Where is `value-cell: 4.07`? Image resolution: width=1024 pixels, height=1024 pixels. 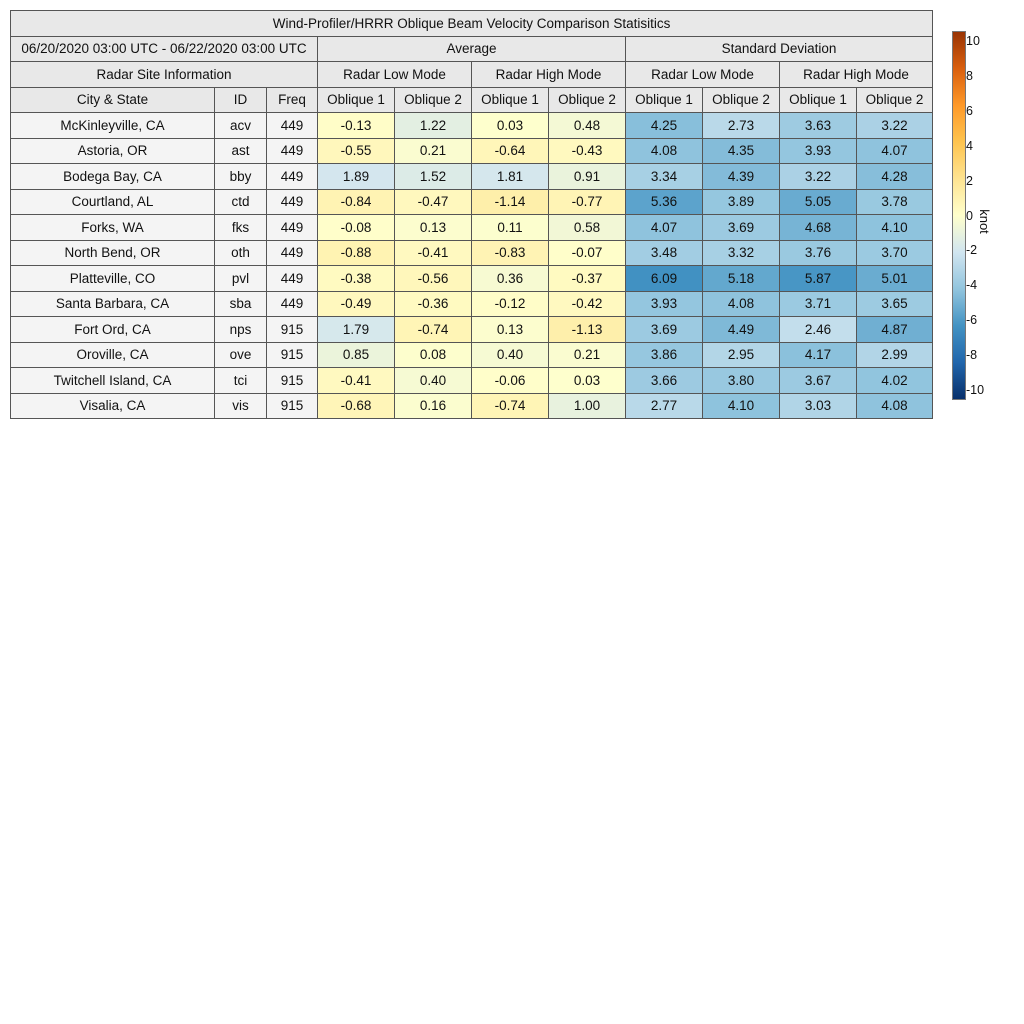
value-cell: 4.07 is located at coordinates (894, 150).